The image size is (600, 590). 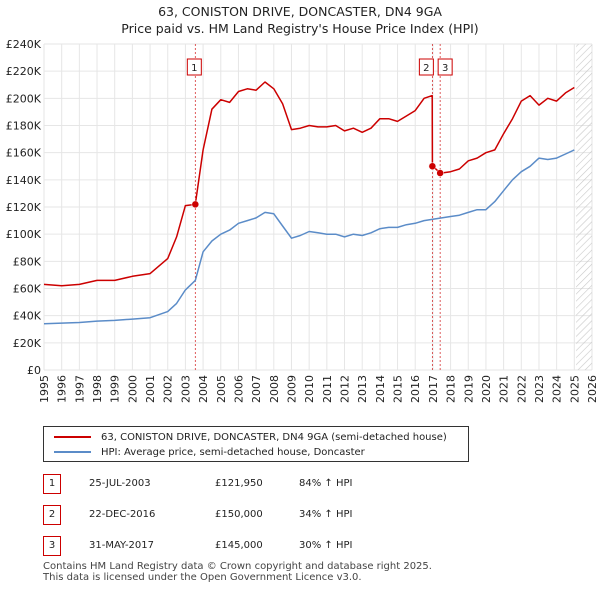 I want to click on x-tick-label: 2002, so click(x=168, y=389).